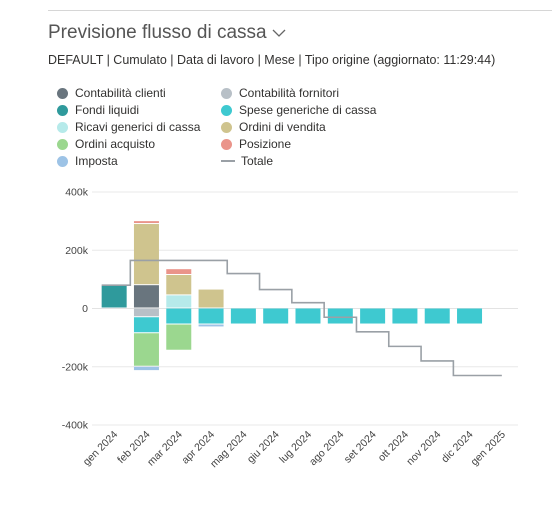 The width and height of the screenshot is (552, 515). I want to click on legend-item-contabilita-fornitori: Contabilità fornitori, so click(280, 93).